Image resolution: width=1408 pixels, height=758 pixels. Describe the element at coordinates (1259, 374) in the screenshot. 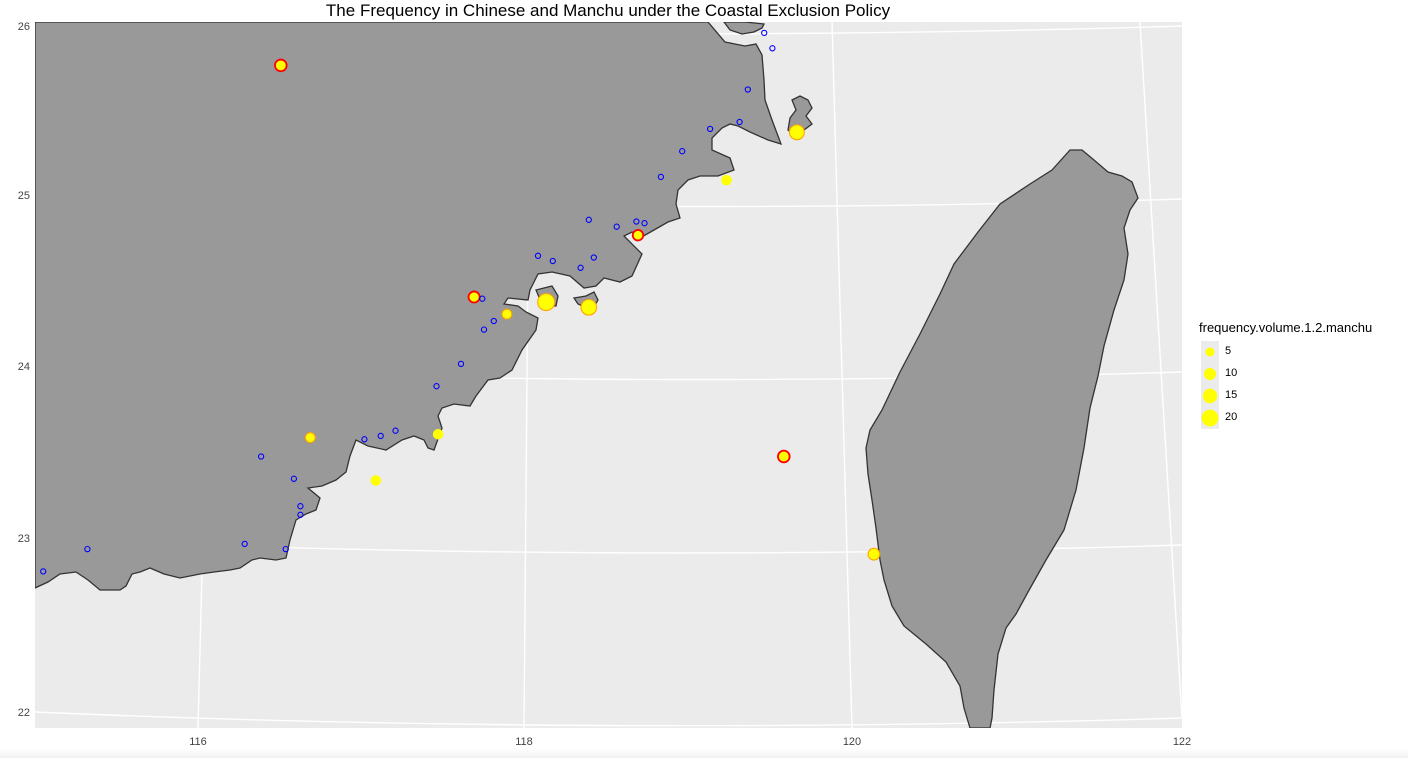

I see `legend-item: 10` at that location.